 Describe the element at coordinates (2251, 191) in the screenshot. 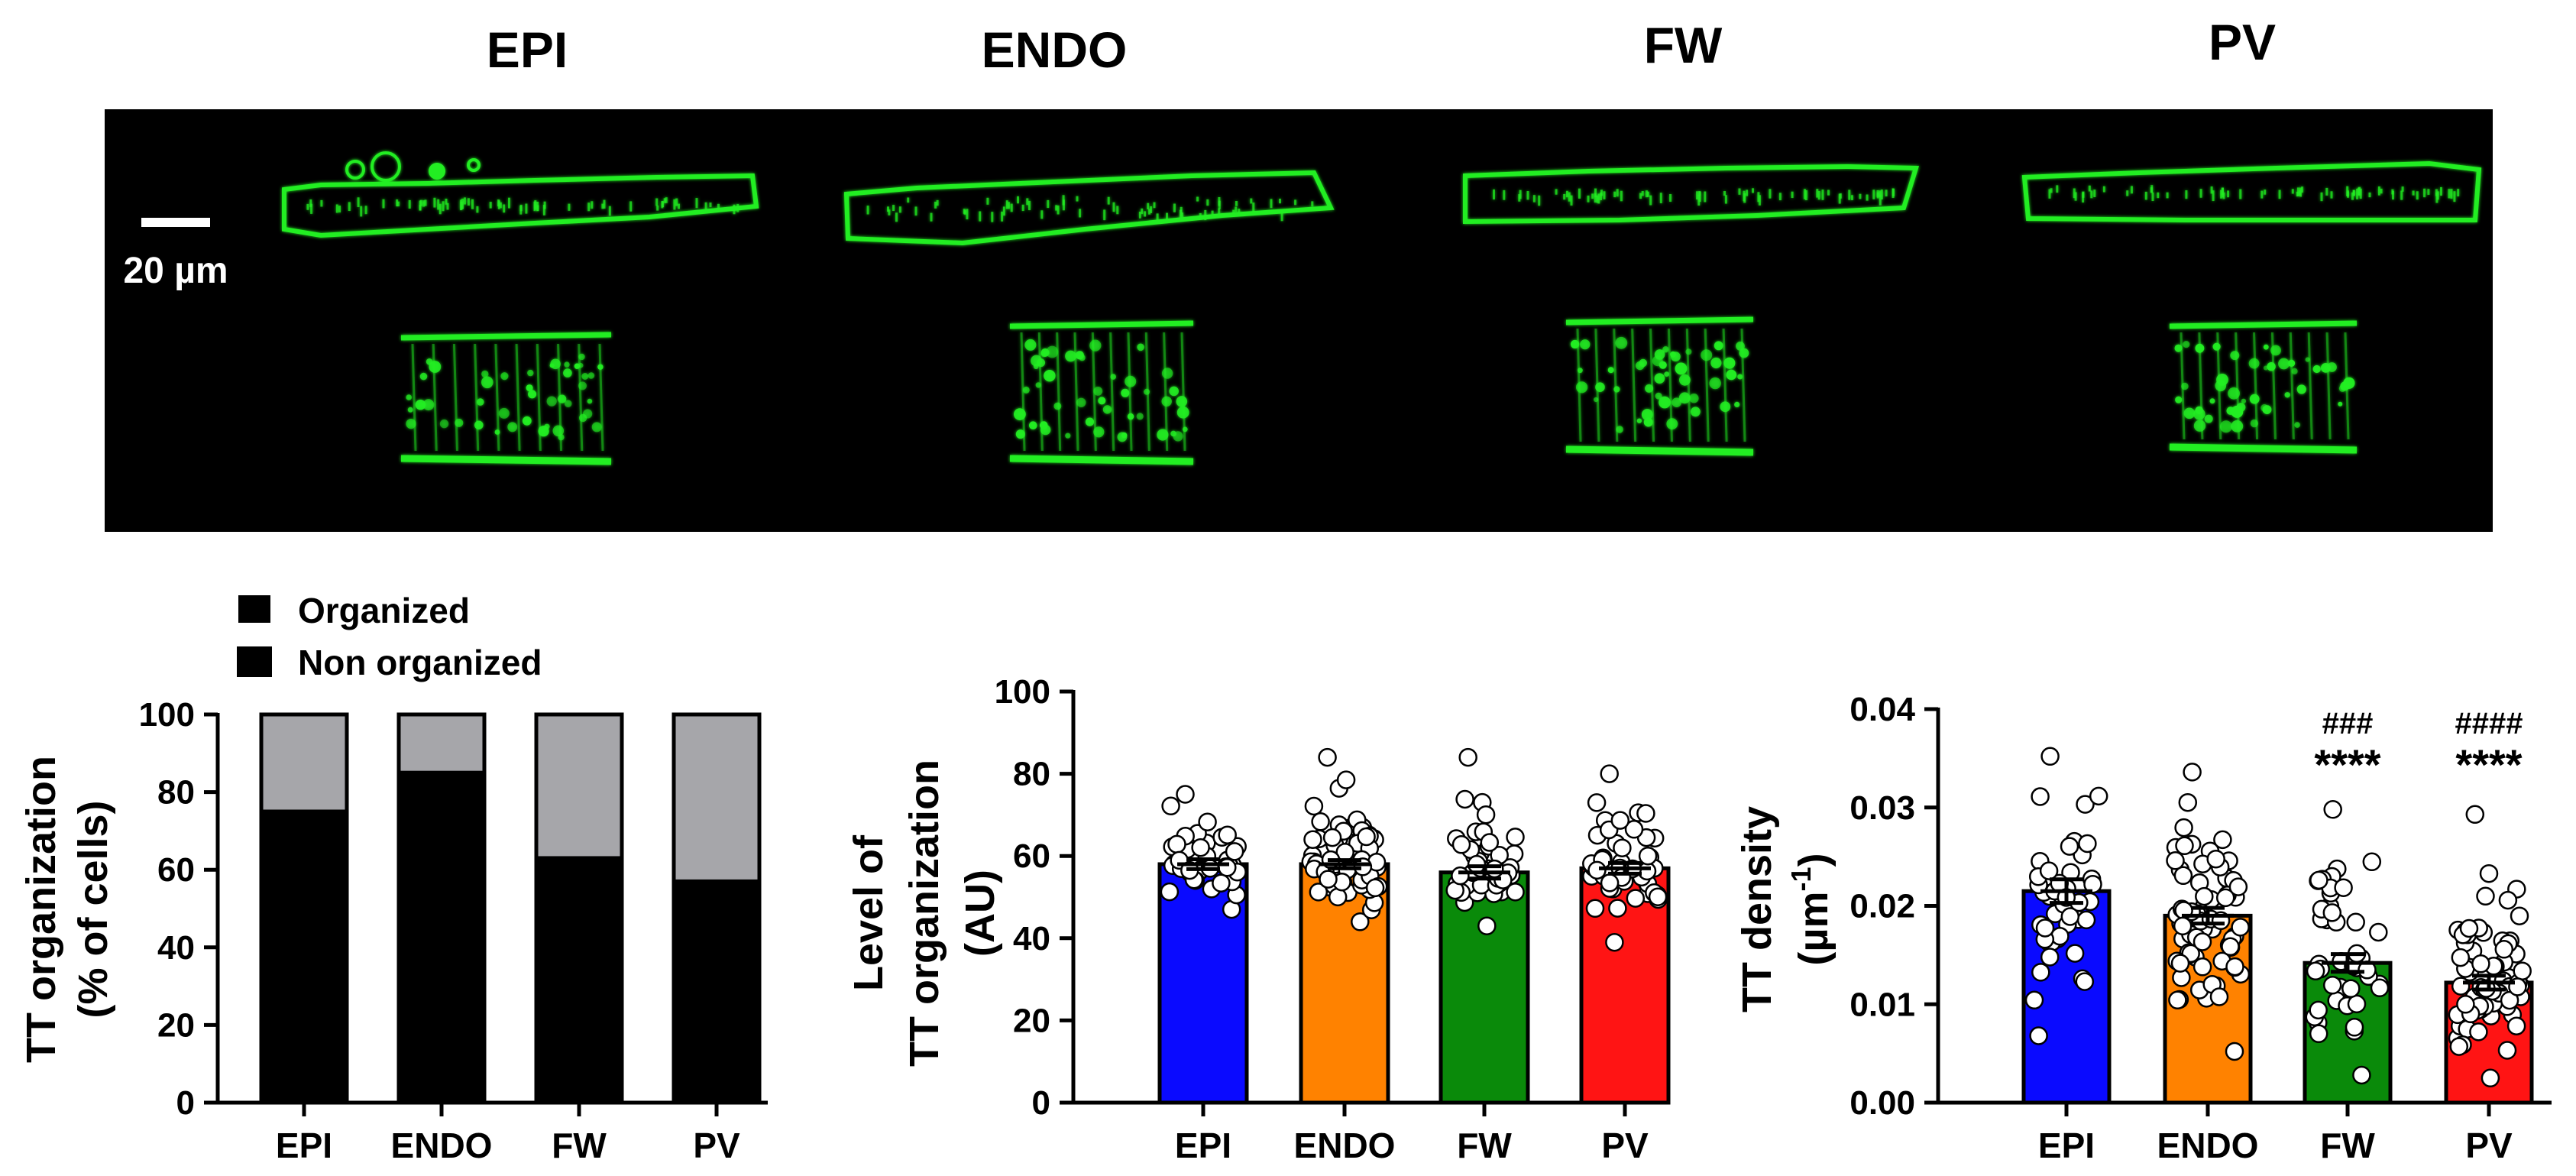

I see `cell-outline` at that location.